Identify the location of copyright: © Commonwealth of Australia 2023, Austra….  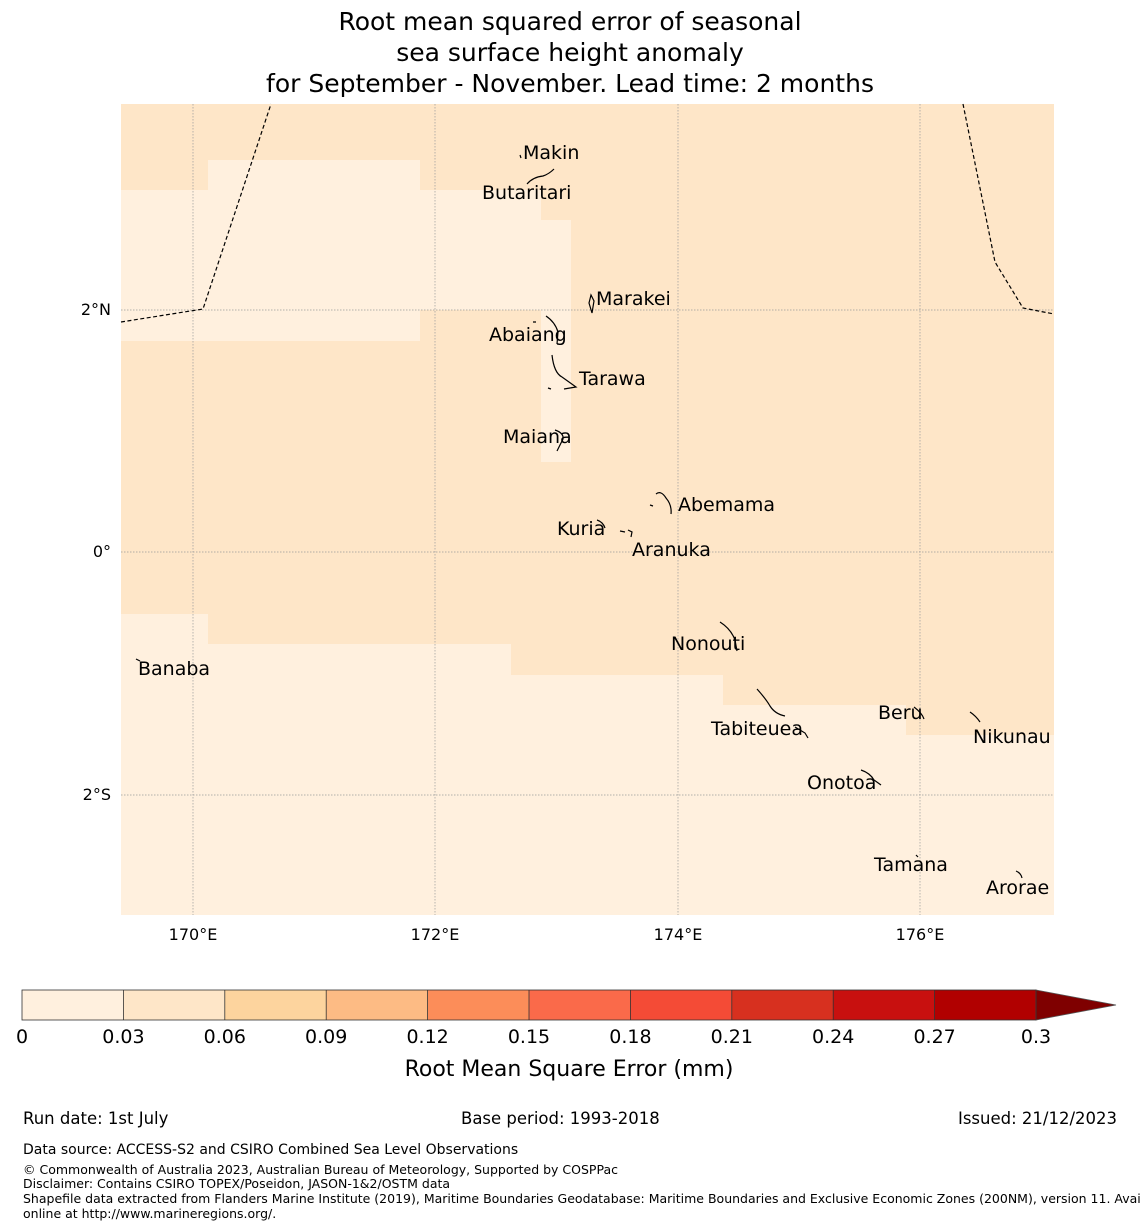
(320, 1169).